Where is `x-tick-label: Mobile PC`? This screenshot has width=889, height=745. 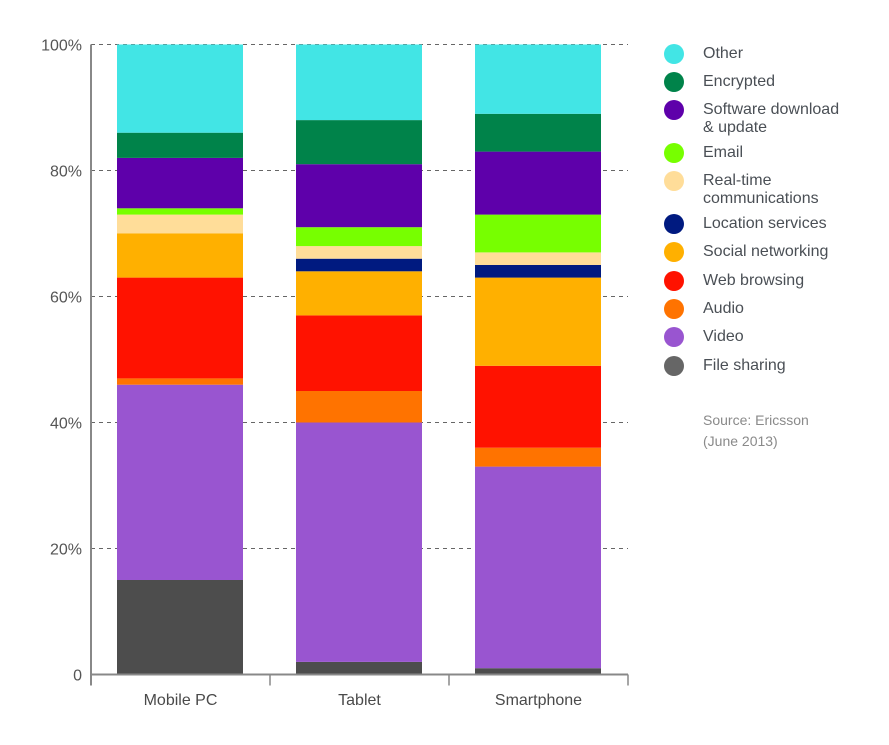
x-tick-label: Mobile PC is located at coordinates (181, 700).